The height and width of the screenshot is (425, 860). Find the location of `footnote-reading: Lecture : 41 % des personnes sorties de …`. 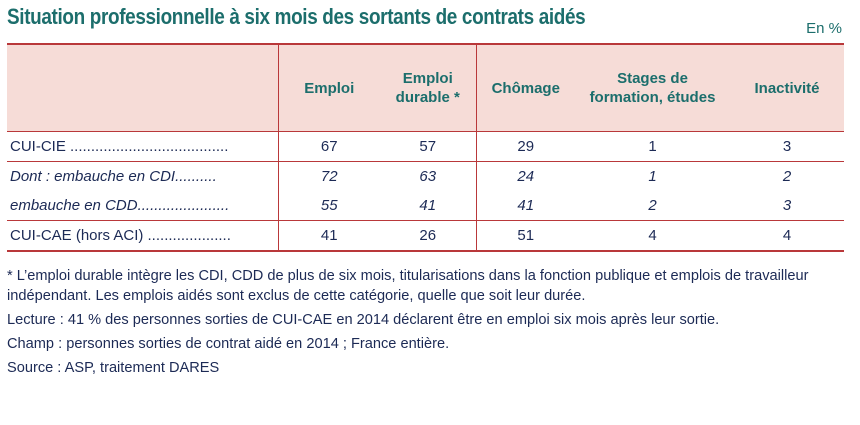

footnote-reading: Lecture : 41 % des personnes sorties de … is located at coordinates (363, 320).